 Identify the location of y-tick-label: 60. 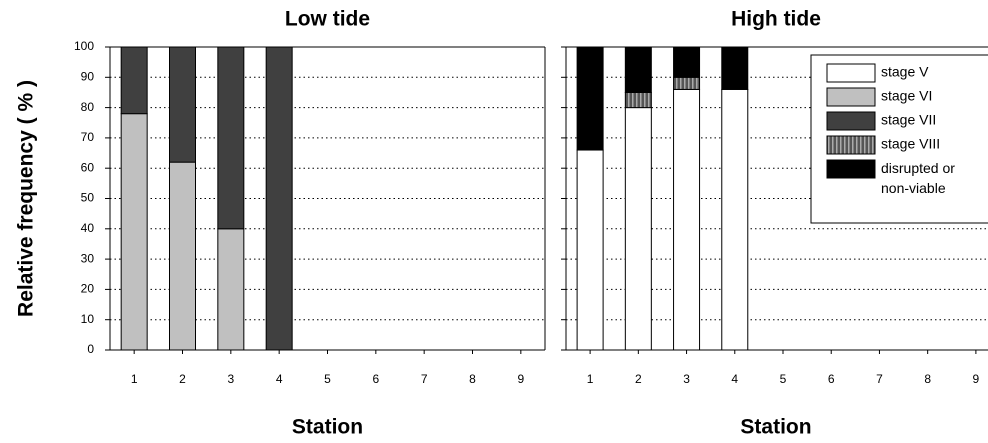
(88, 167).